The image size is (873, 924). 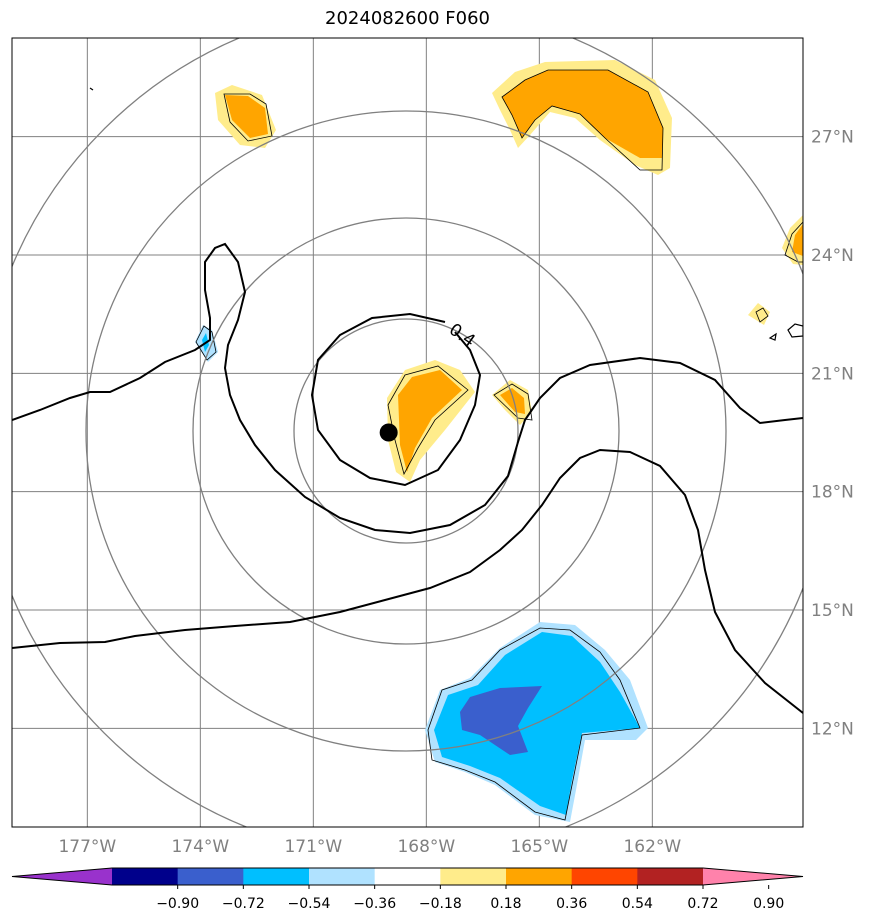 What do you see at coordinates (539, 847) in the screenshot?
I see `longitude-tick-label: 165°W` at bounding box center [539, 847].